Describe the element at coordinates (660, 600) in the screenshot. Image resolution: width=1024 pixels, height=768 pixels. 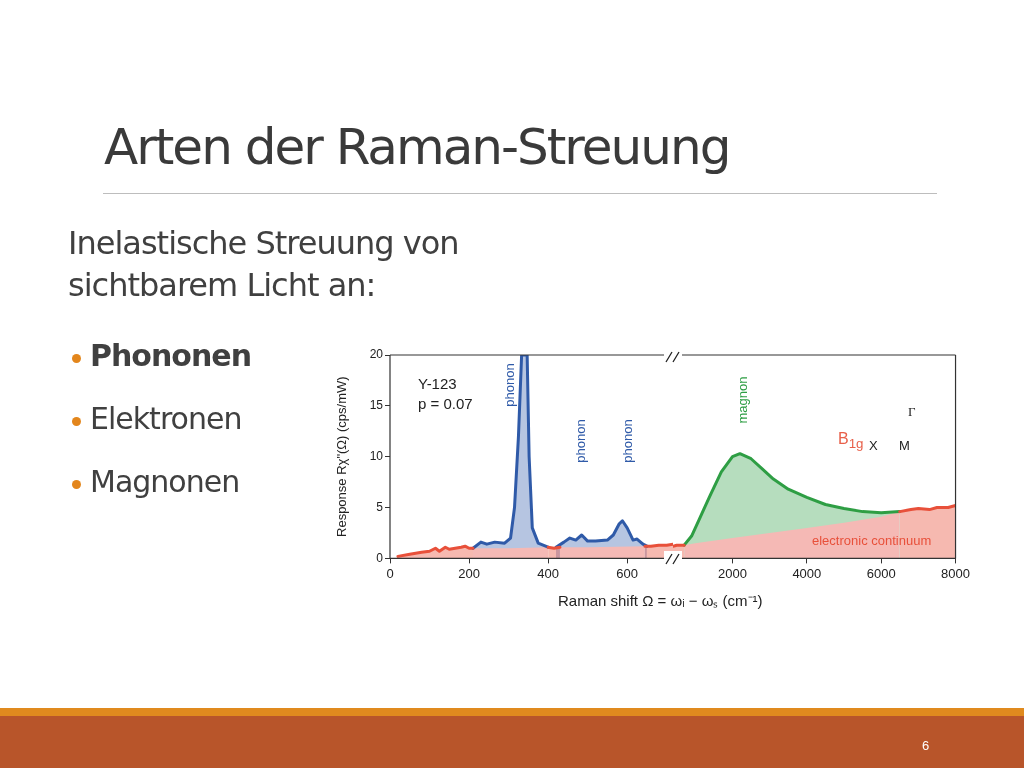
I see `x-axis-title: Raman shift Ω = ωᵢ − ωₛ (cm⁻¹)` at that location.